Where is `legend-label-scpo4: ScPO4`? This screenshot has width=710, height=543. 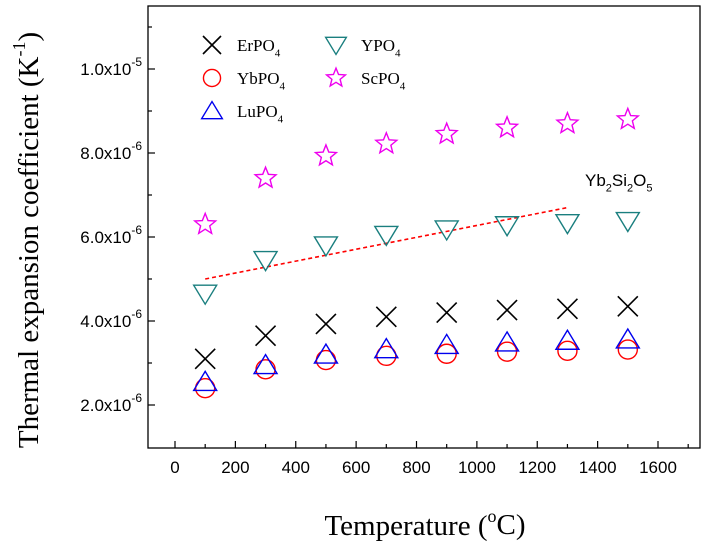 legend-label-scpo4: ScPO4 is located at coordinates (383, 80).